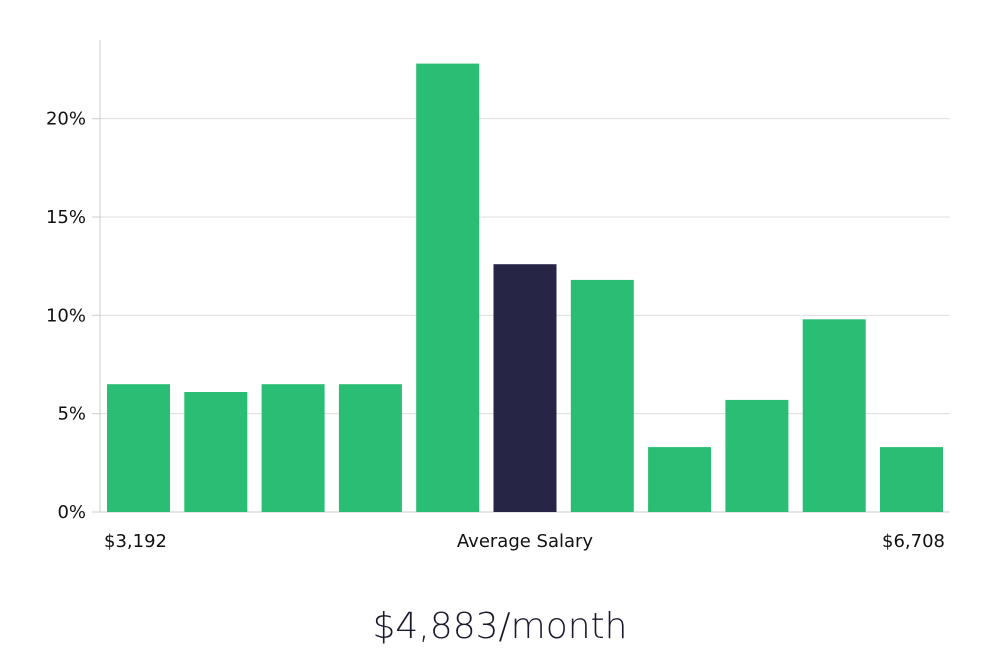 The image size is (1000, 660). What do you see at coordinates (71, 512) in the screenshot?
I see `y-tick-label: 0%` at bounding box center [71, 512].